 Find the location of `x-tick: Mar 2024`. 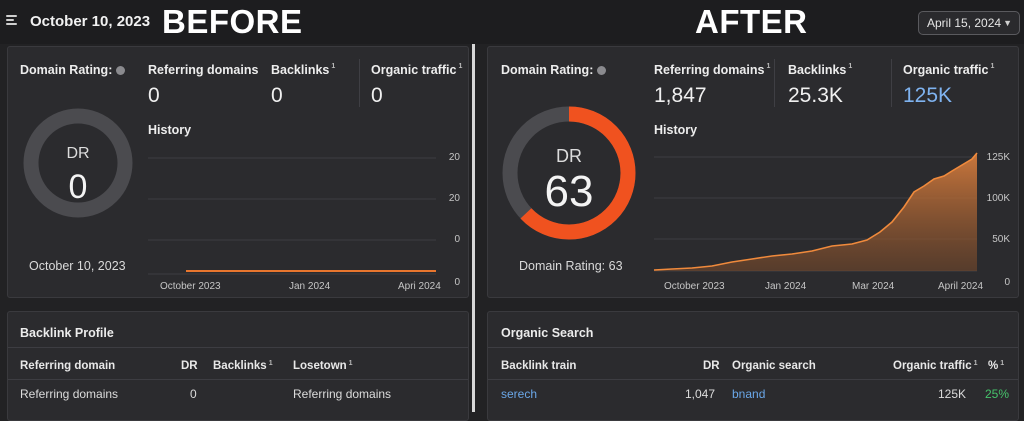

x-tick: Mar 2024 is located at coordinates (873, 286).